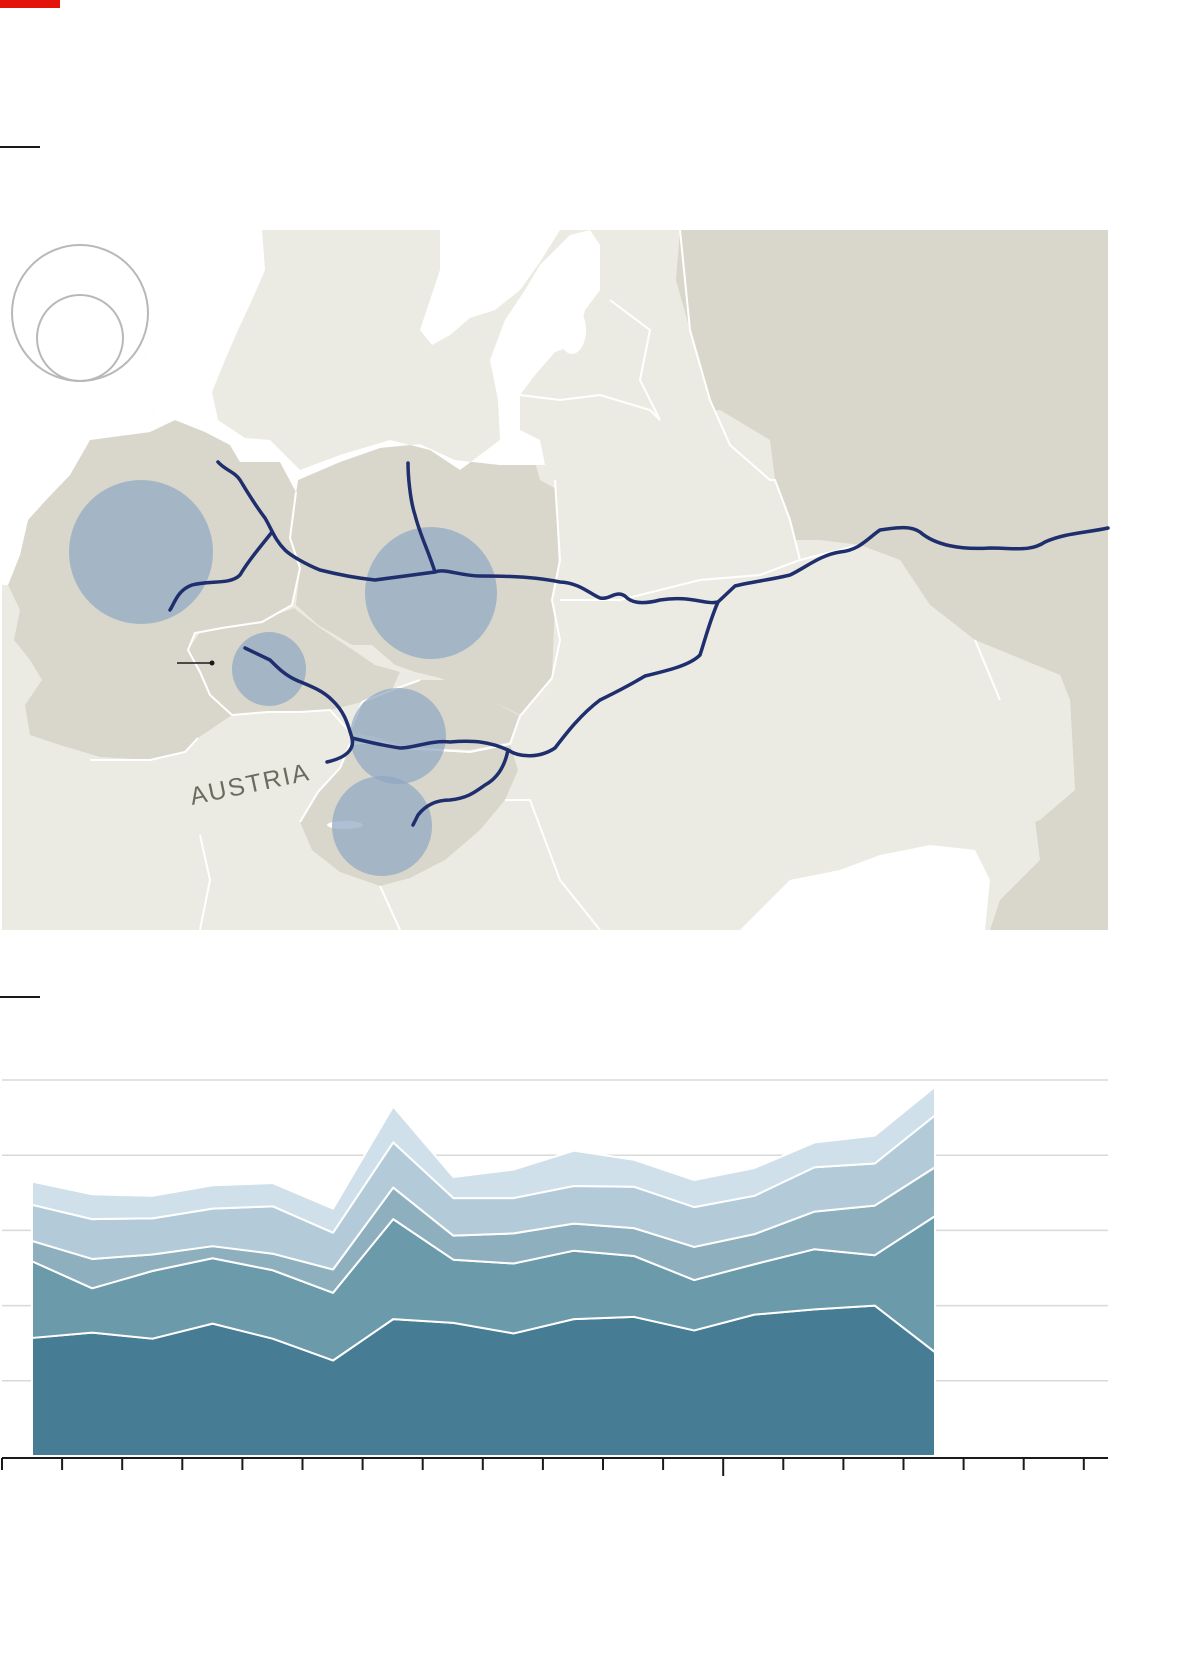  Describe the element at coordinates (797, 737) in the screenshot. I see `region-ukraine` at that location.